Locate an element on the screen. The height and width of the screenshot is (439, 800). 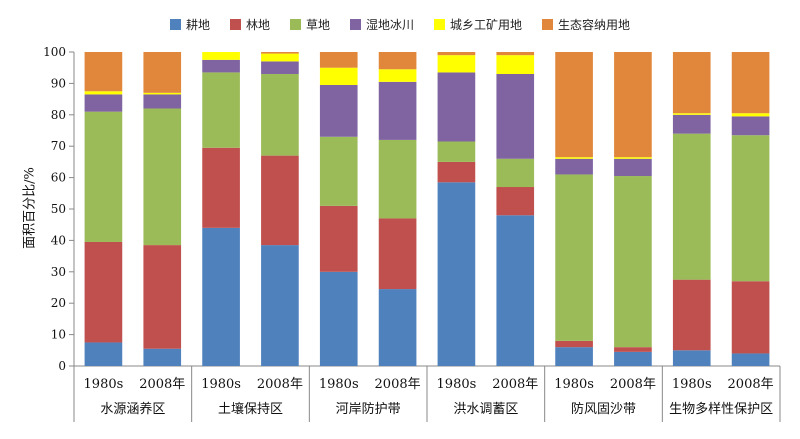
legend-label: 生态容纳用地 is located at coordinates (594, 24).